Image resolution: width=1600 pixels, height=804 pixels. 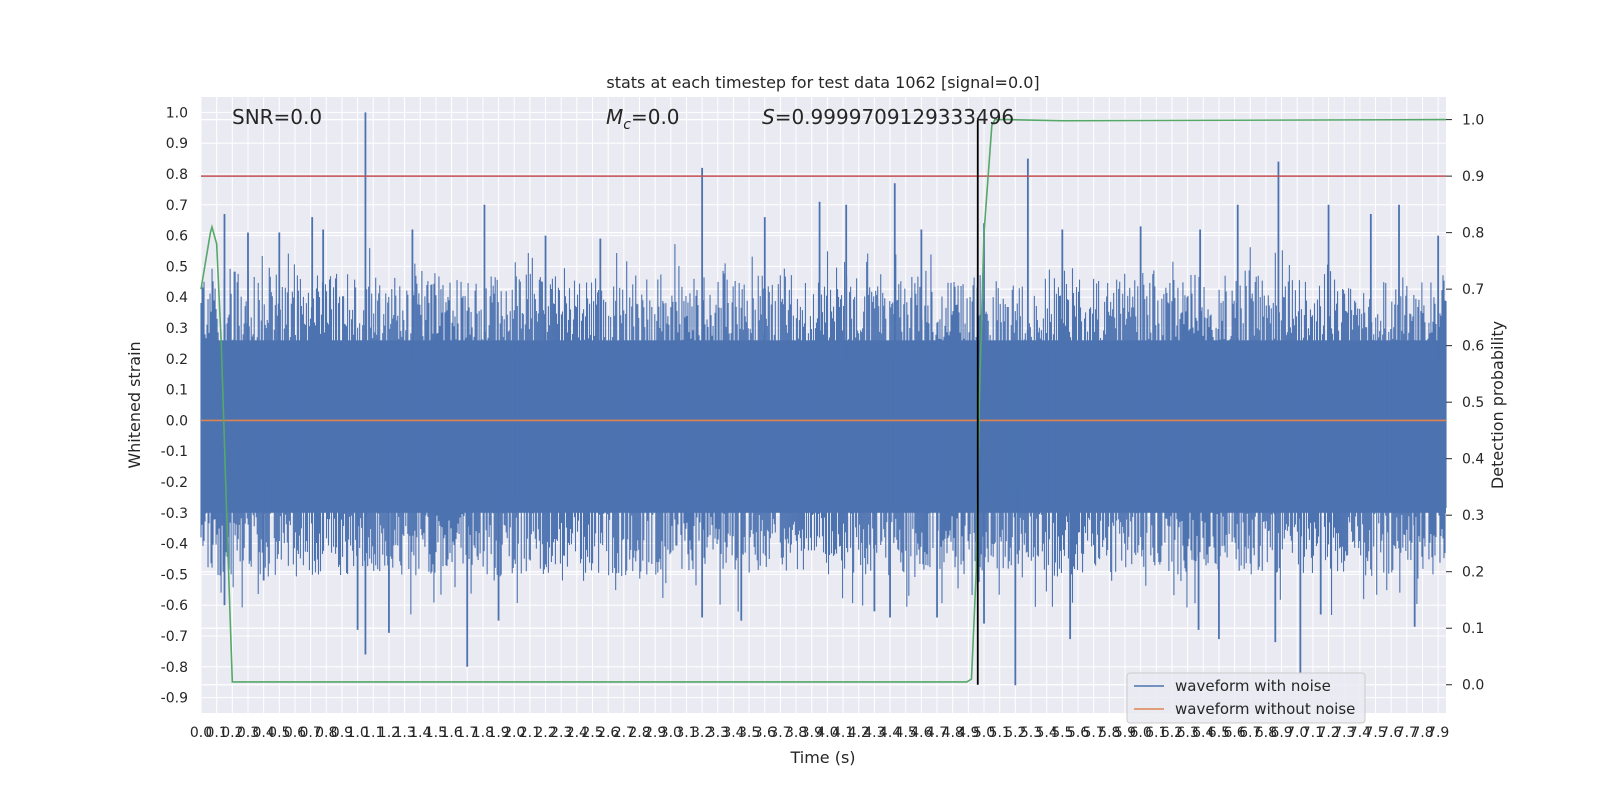 What do you see at coordinates (177, 113) in the screenshot?
I see `y-left-tick-label: 1.0` at bounding box center [177, 113].